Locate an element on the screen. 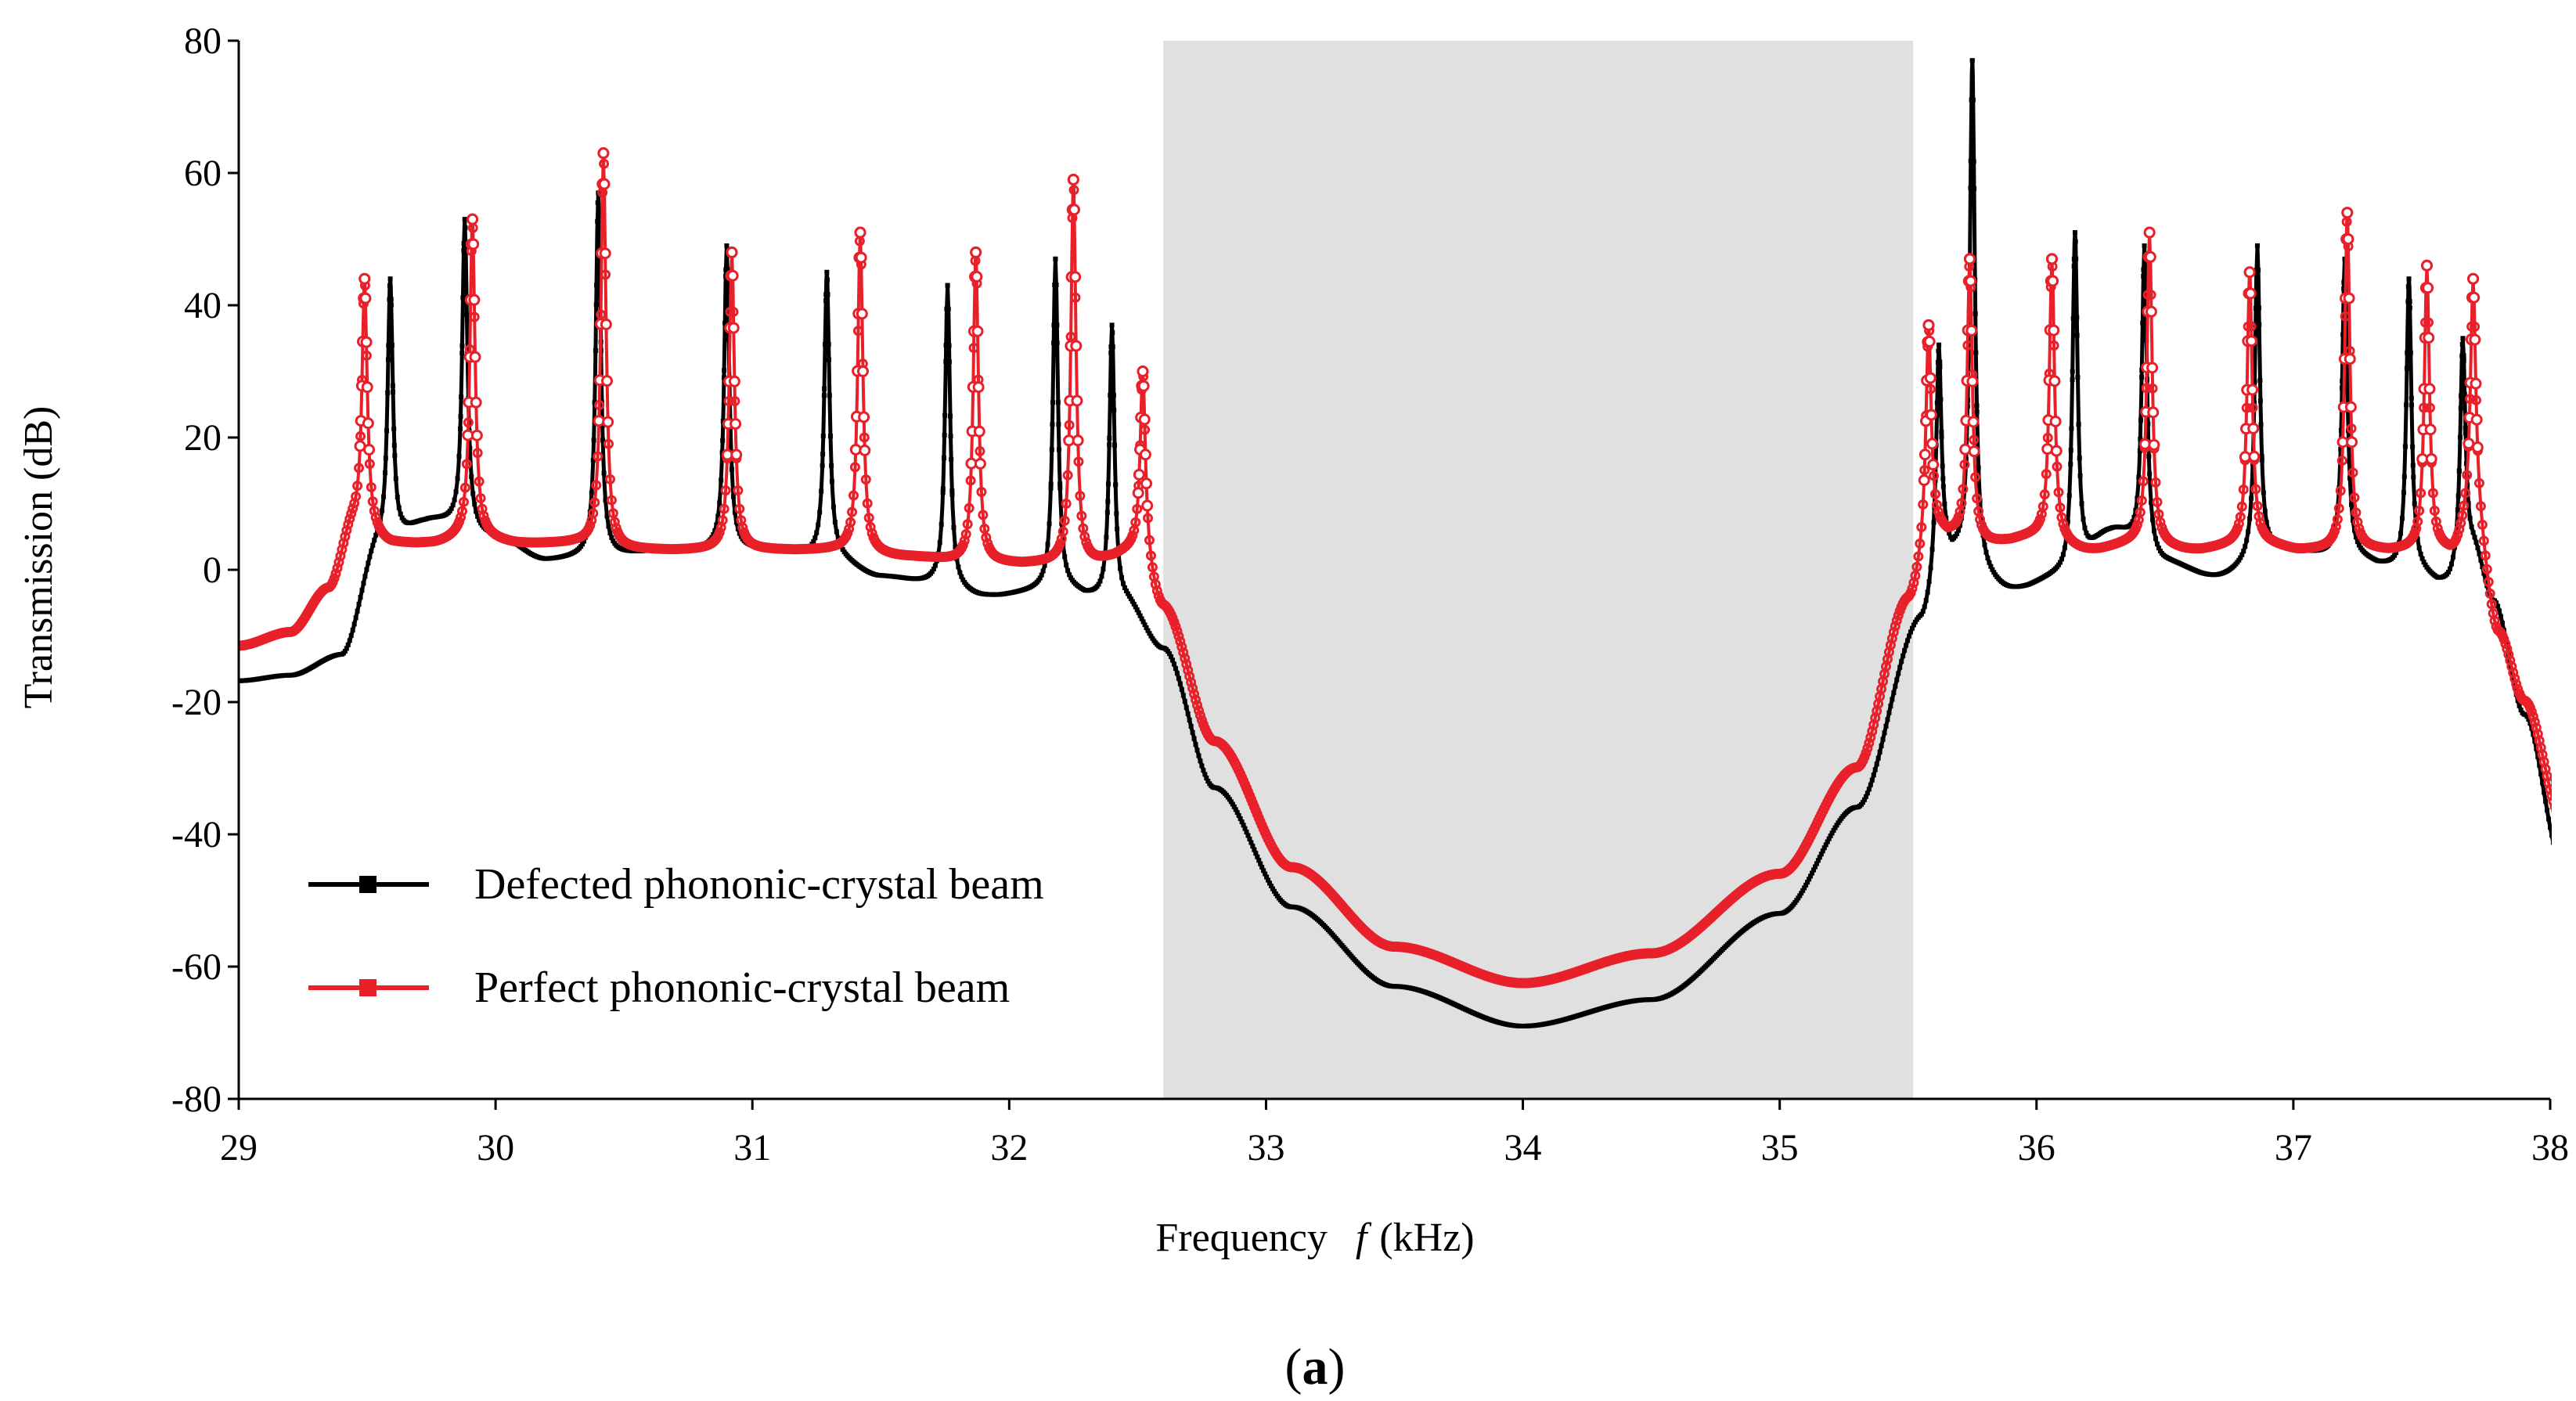 The image size is (2576, 1401). y-tick-label: -60 is located at coordinates (196, 967).